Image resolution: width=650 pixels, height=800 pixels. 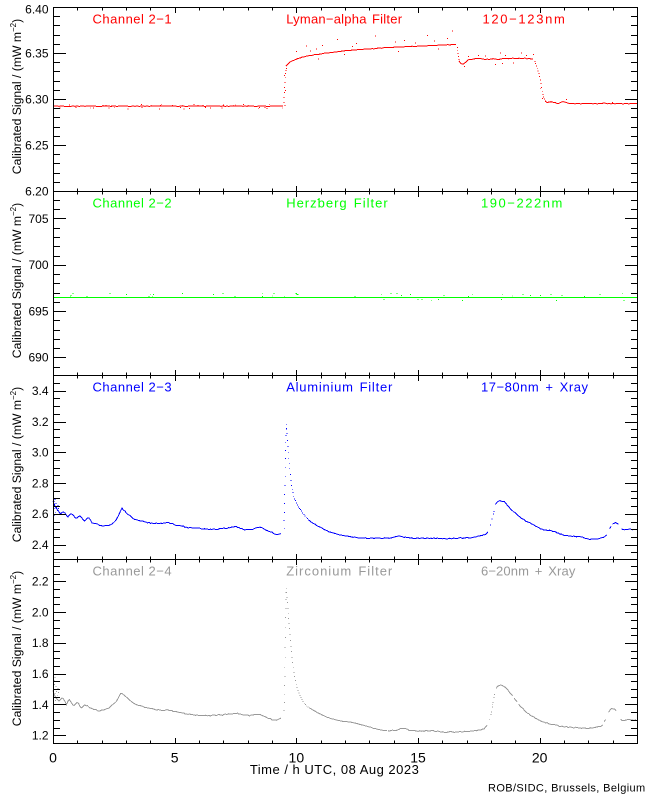 I want to click on svg-text: ROB/SIDC, Brussels, Belgium, so click(x=567, y=788).